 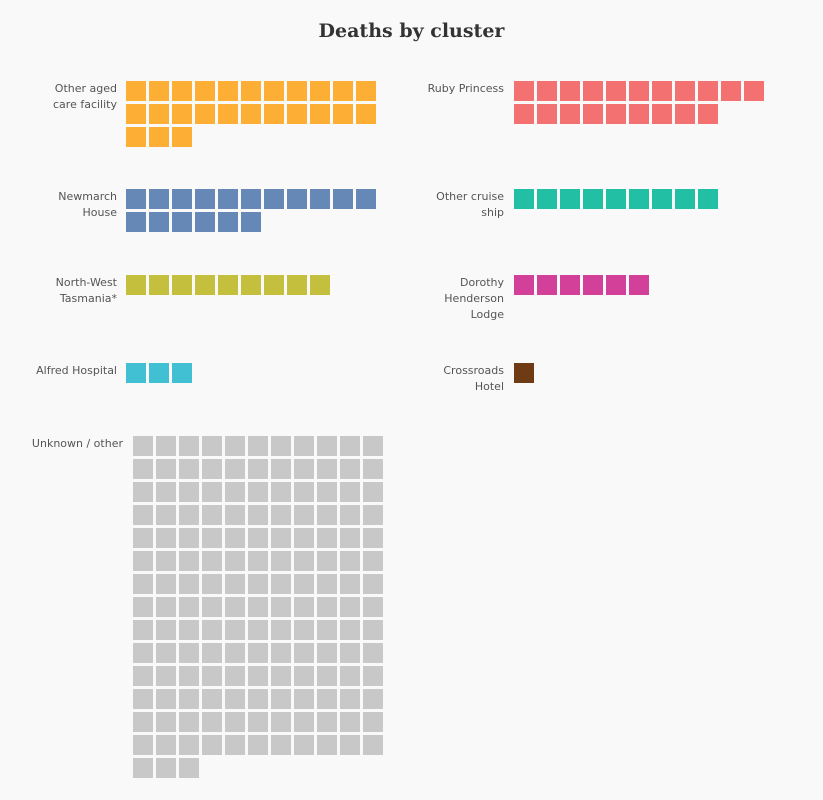 What do you see at coordinates (77, 443) in the screenshot?
I see `cluster-label-unknown-other: Unknown / other` at bounding box center [77, 443].